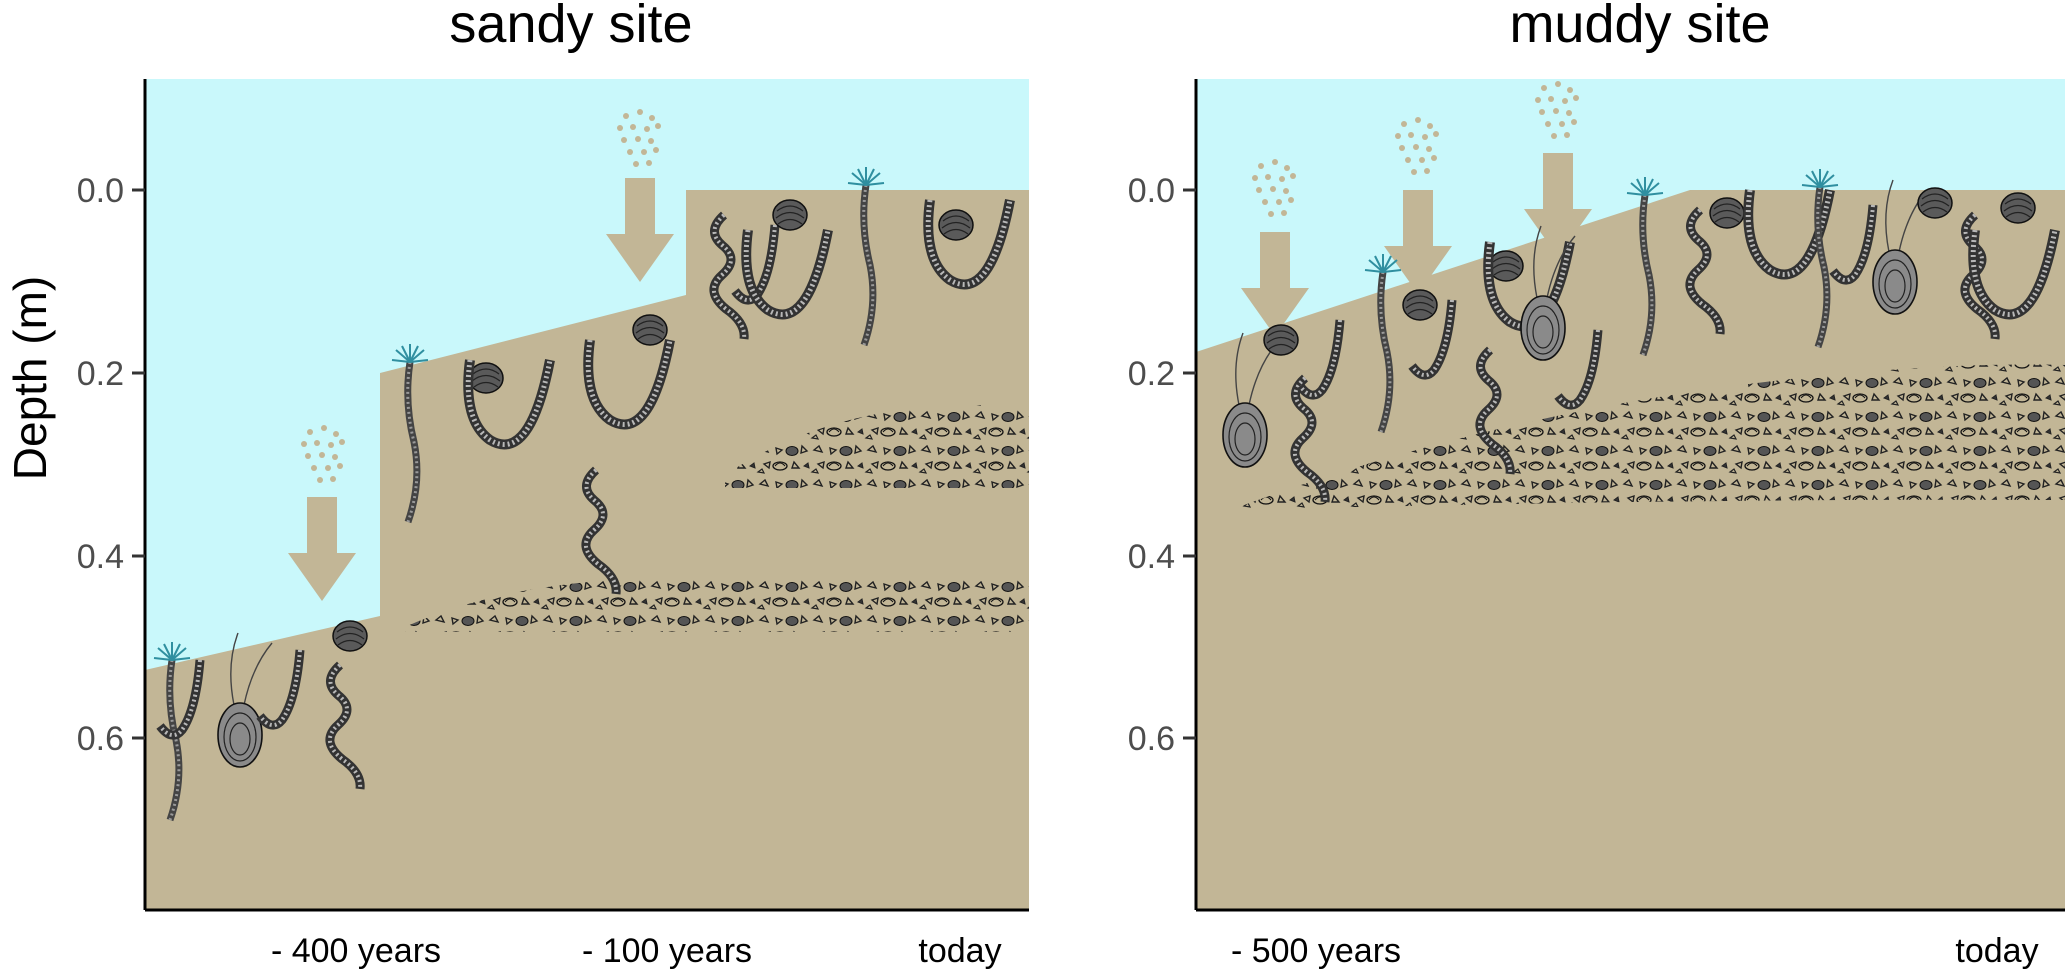  I want to click on y-axis-label: Depth (m), so click(30, 378).